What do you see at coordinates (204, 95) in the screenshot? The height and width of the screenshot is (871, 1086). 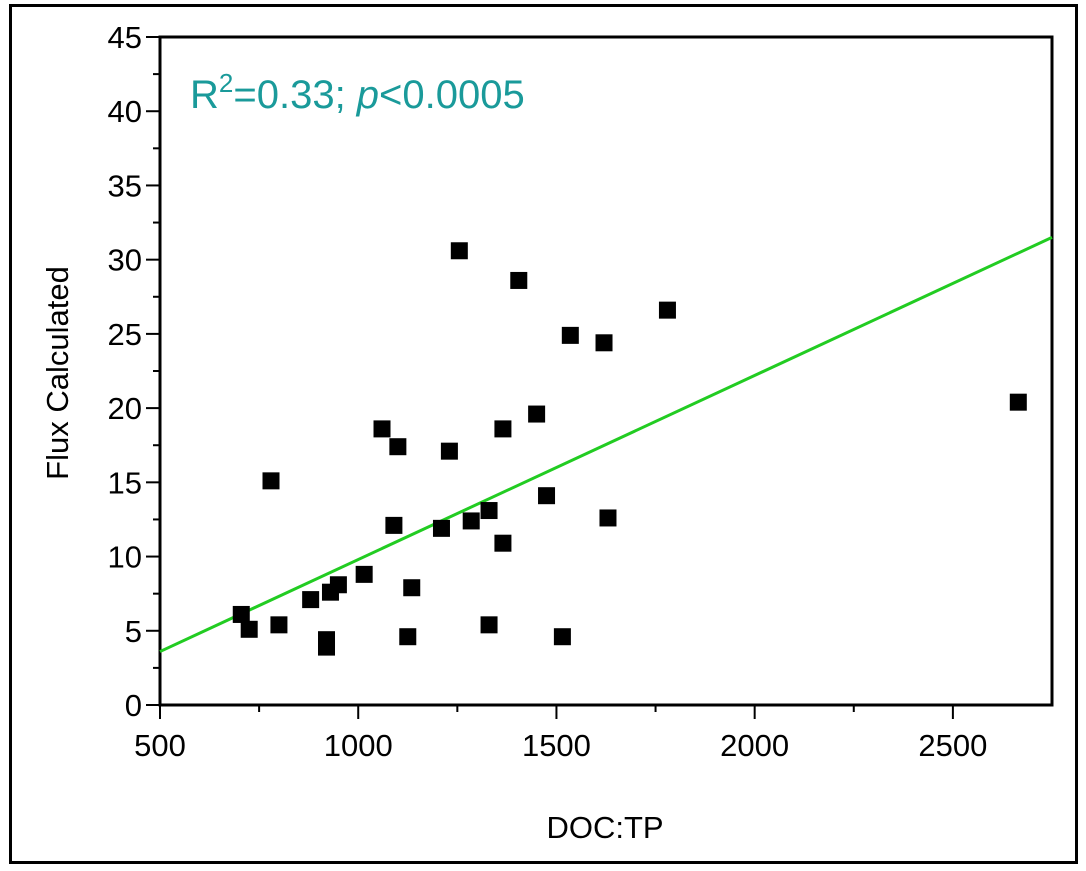 I see `r2-prefix: R` at bounding box center [204, 95].